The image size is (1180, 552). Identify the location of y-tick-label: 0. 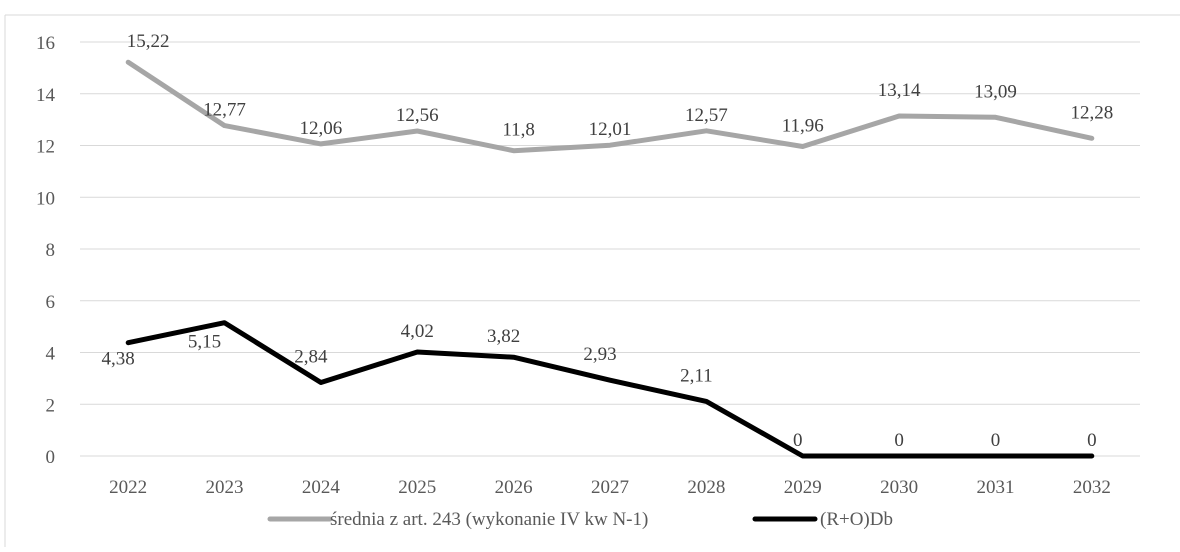
(51, 457).